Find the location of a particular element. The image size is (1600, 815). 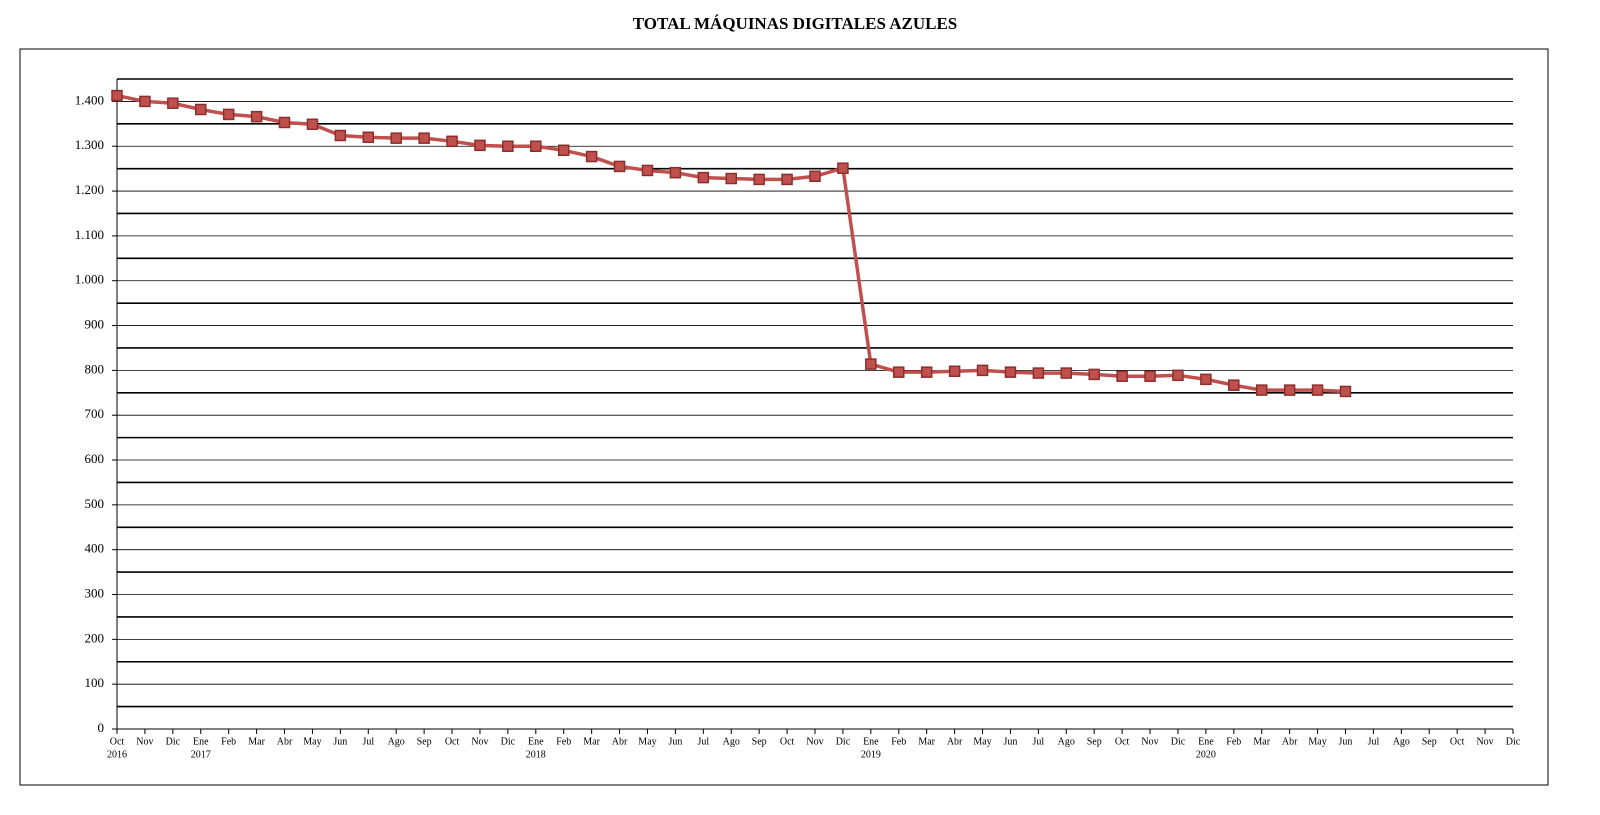

y-tick-label: 400 is located at coordinates (95, 548).